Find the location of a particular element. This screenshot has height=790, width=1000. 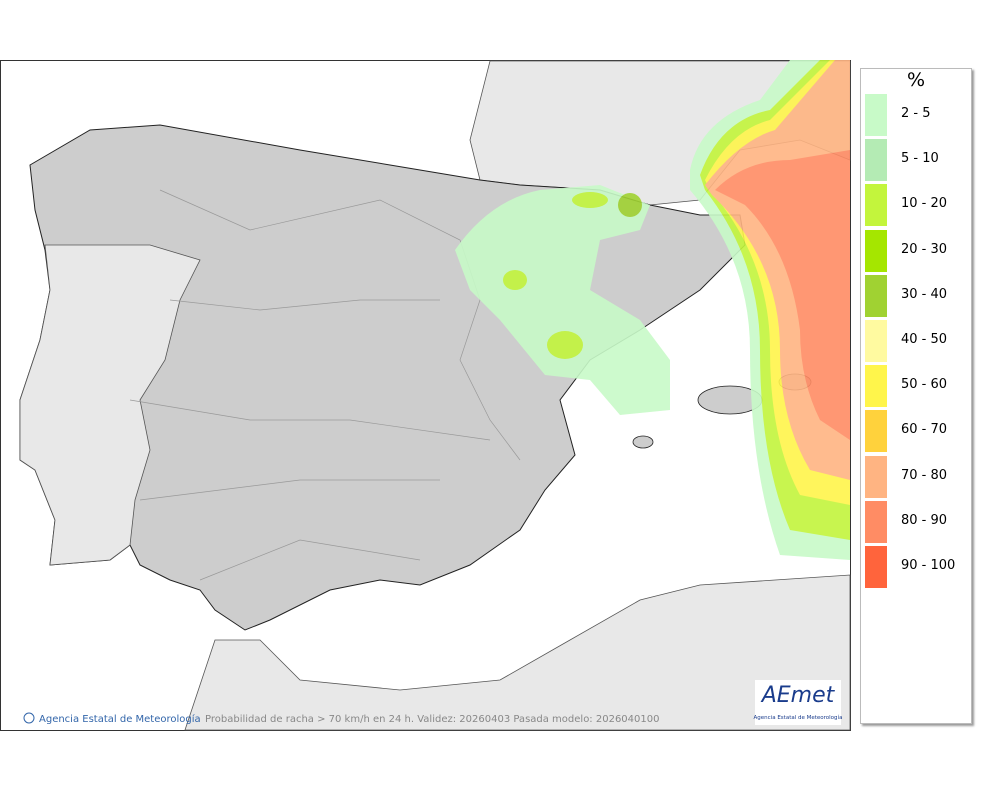

legend-item: 50 - 60 is located at coordinates (917, 386).